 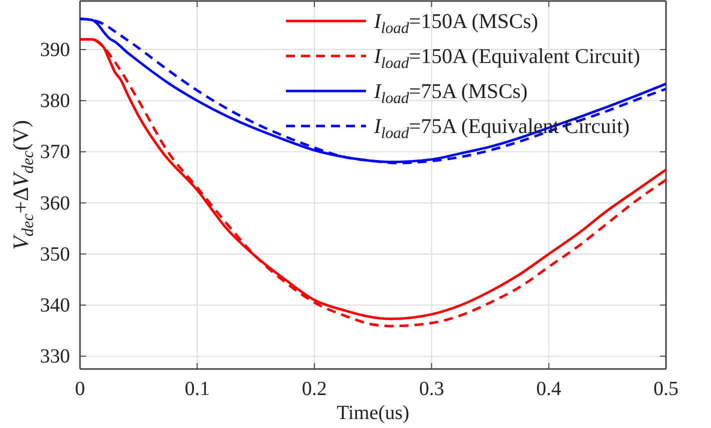 What do you see at coordinates (80, 389) in the screenshot?
I see `x-tick-label: 0` at bounding box center [80, 389].